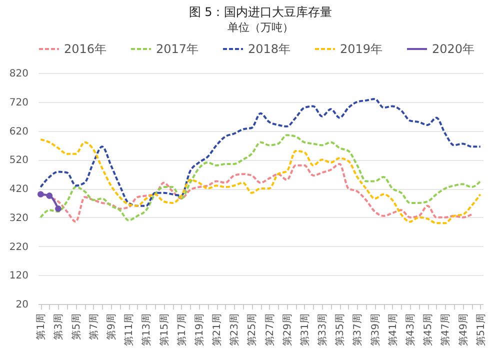  What do you see at coordinates (18, 160) in the screenshot?
I see `y-tick-label: 520` at bounding box center [18, 160].